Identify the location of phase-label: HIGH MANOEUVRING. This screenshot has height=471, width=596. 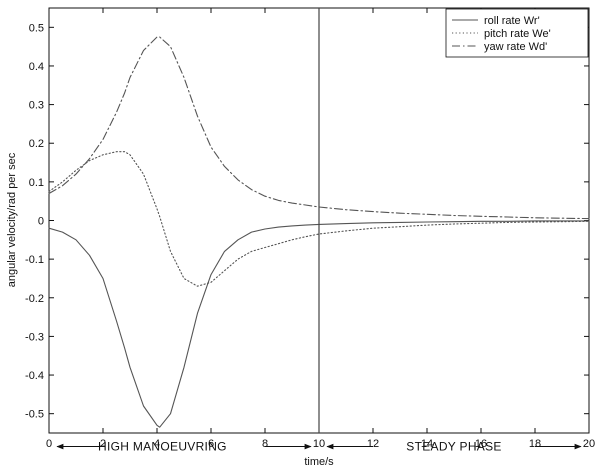
(162, 447).